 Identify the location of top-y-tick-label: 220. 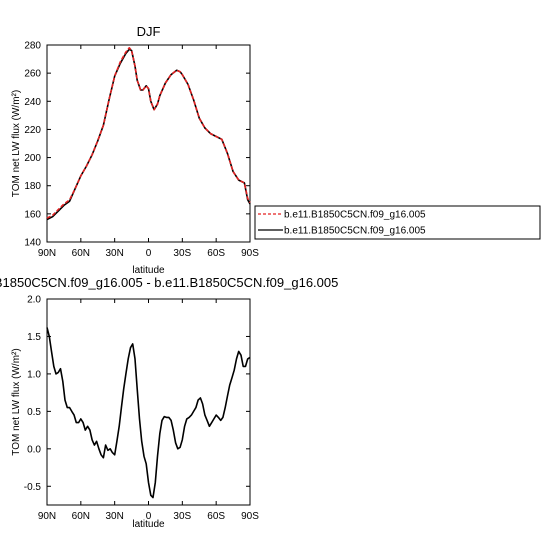
(32, 130).